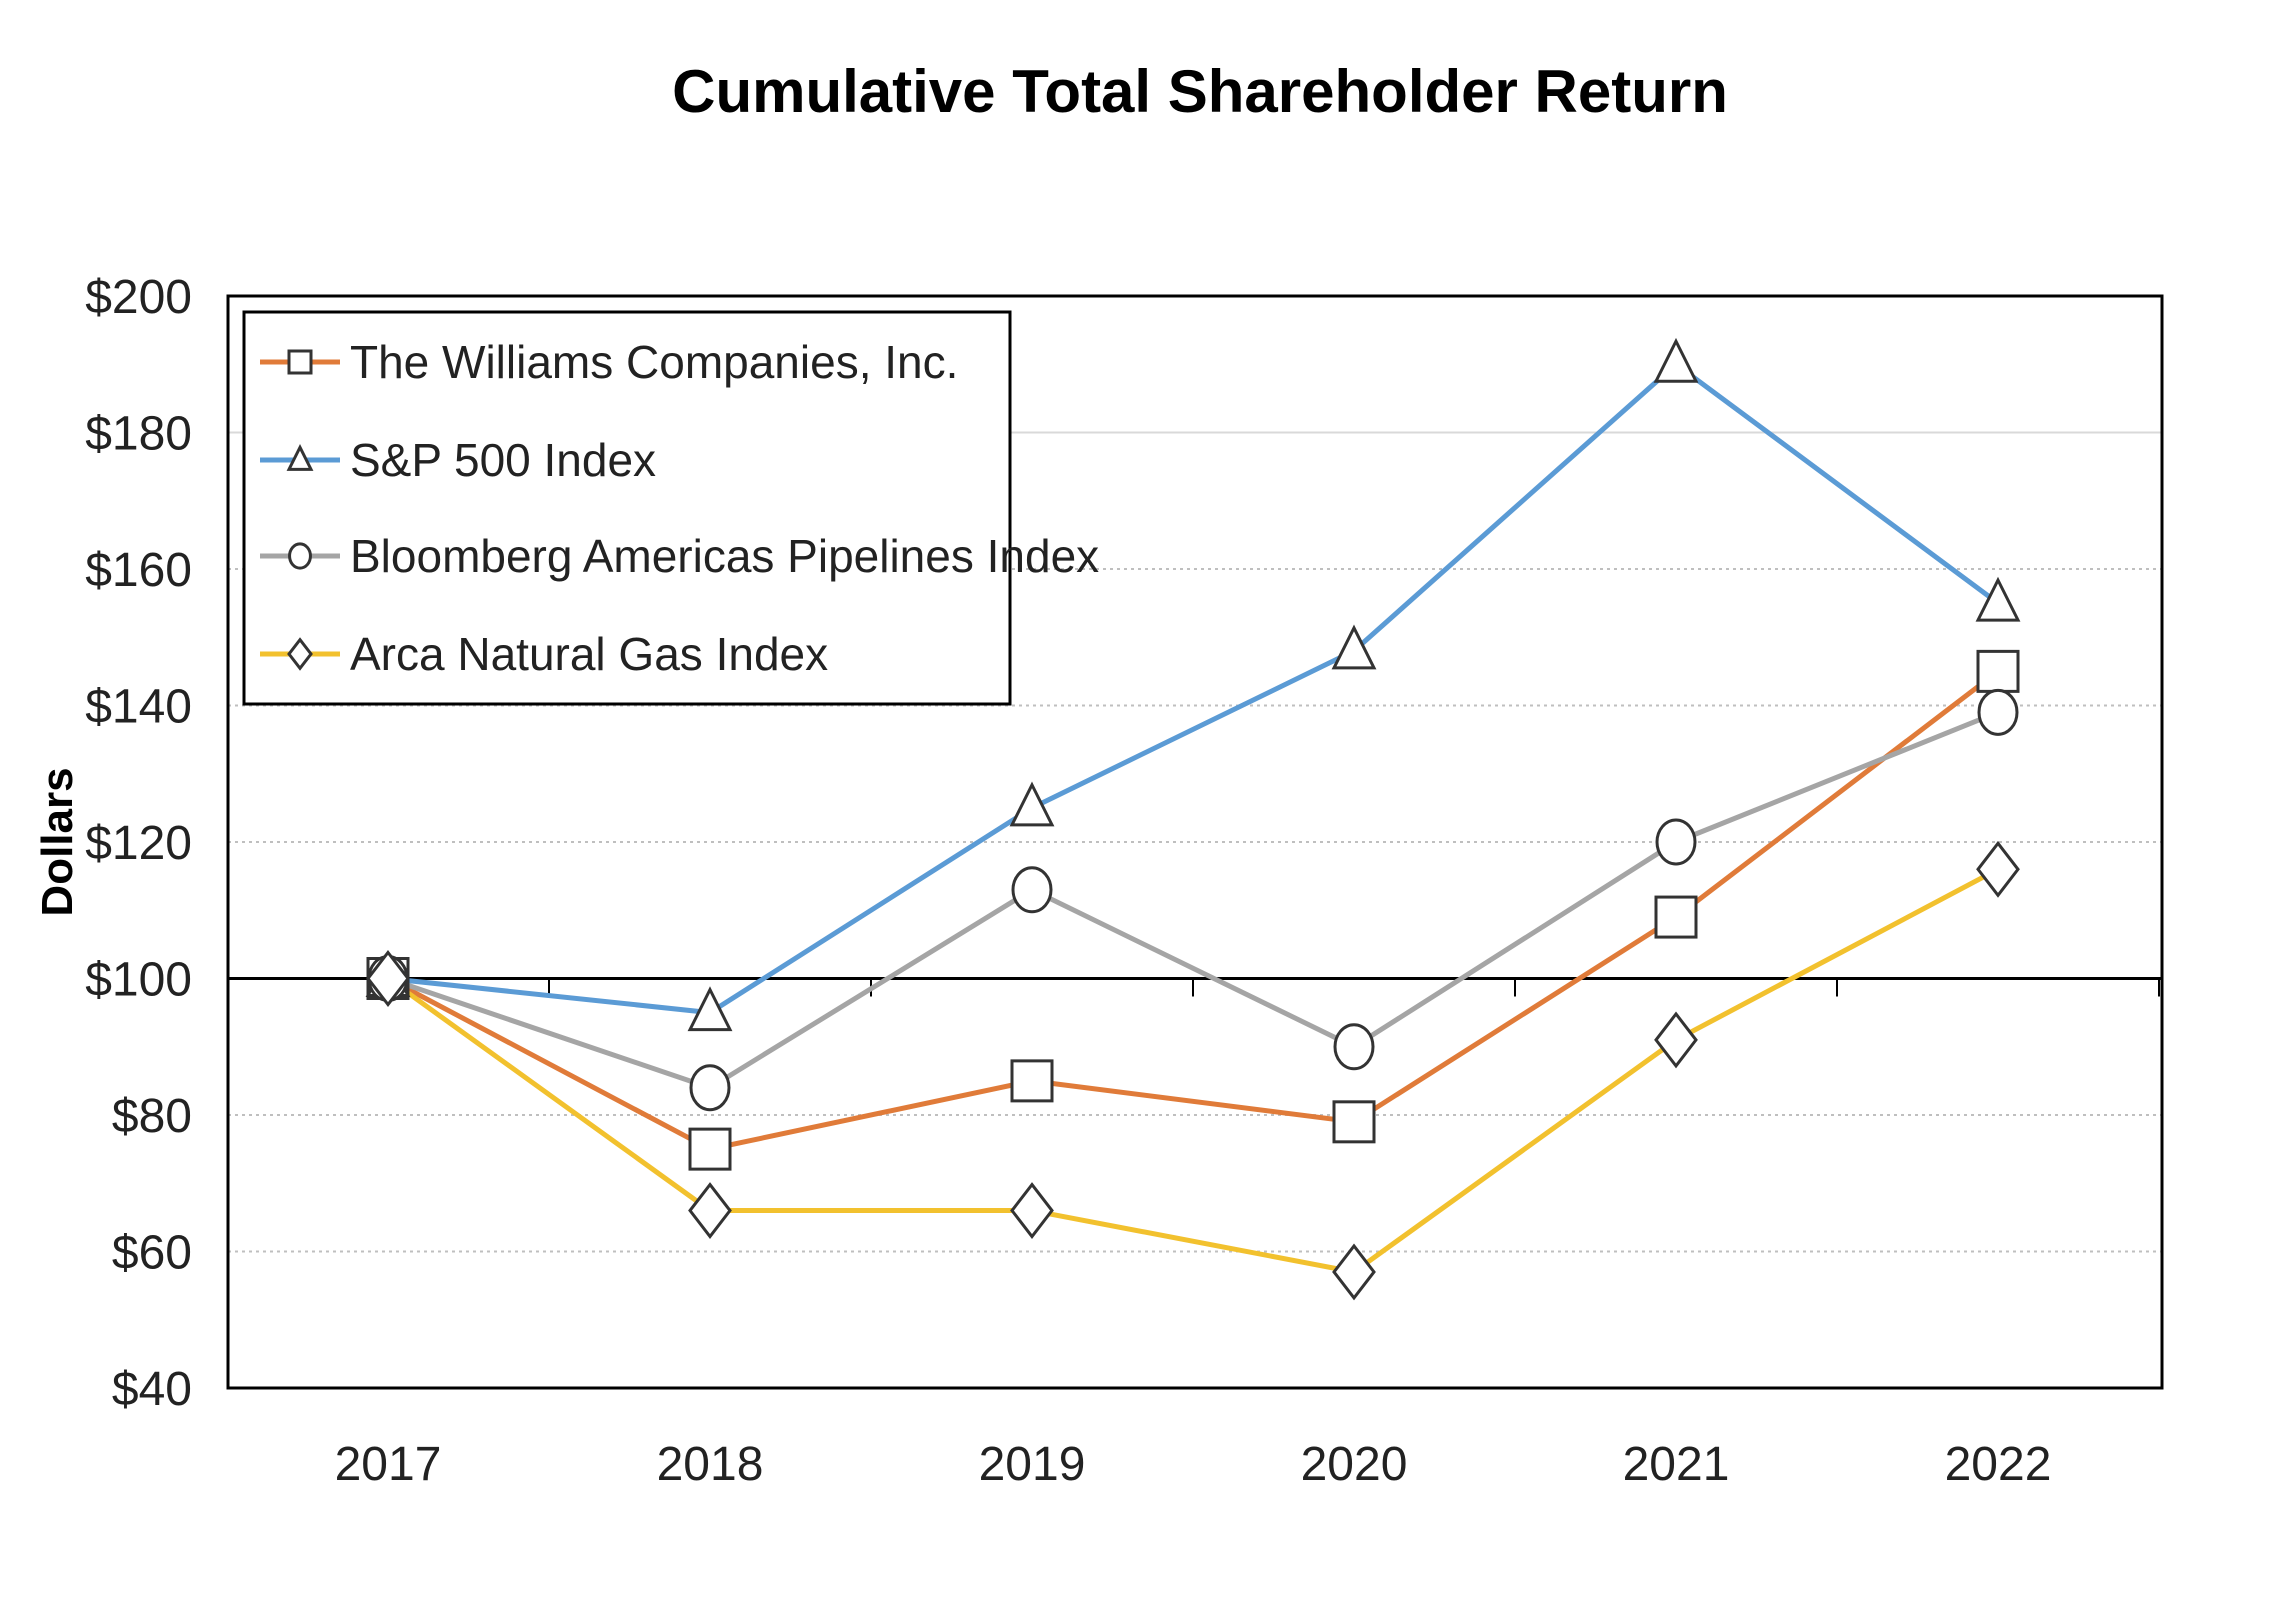 Image resolution: width=2290 pixels, height=1600 pixels. Describe the element at coordinates (1354, 1272) in the screenshot. I see `data-point-arca-natural-gas-index-2020` at that location.